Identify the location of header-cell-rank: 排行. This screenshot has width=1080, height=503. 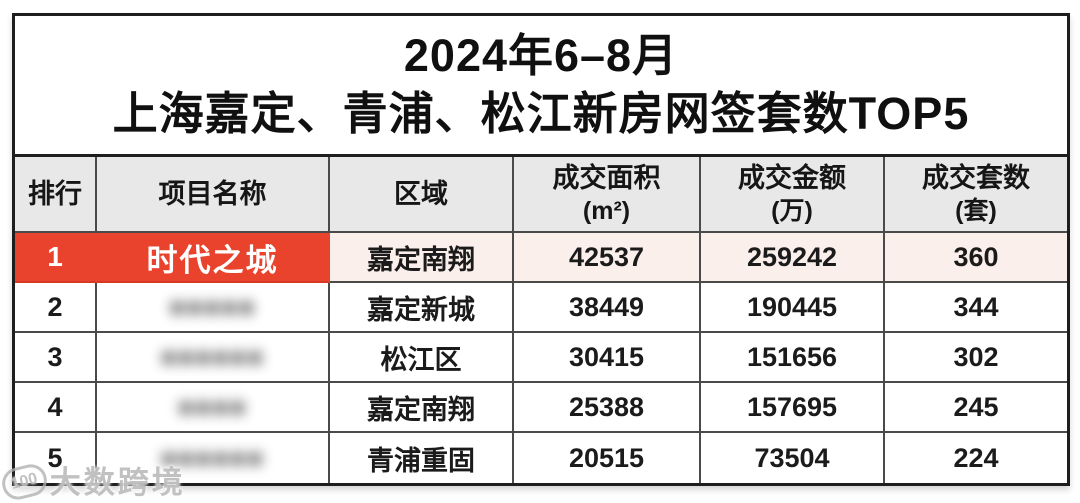
(56, 195).